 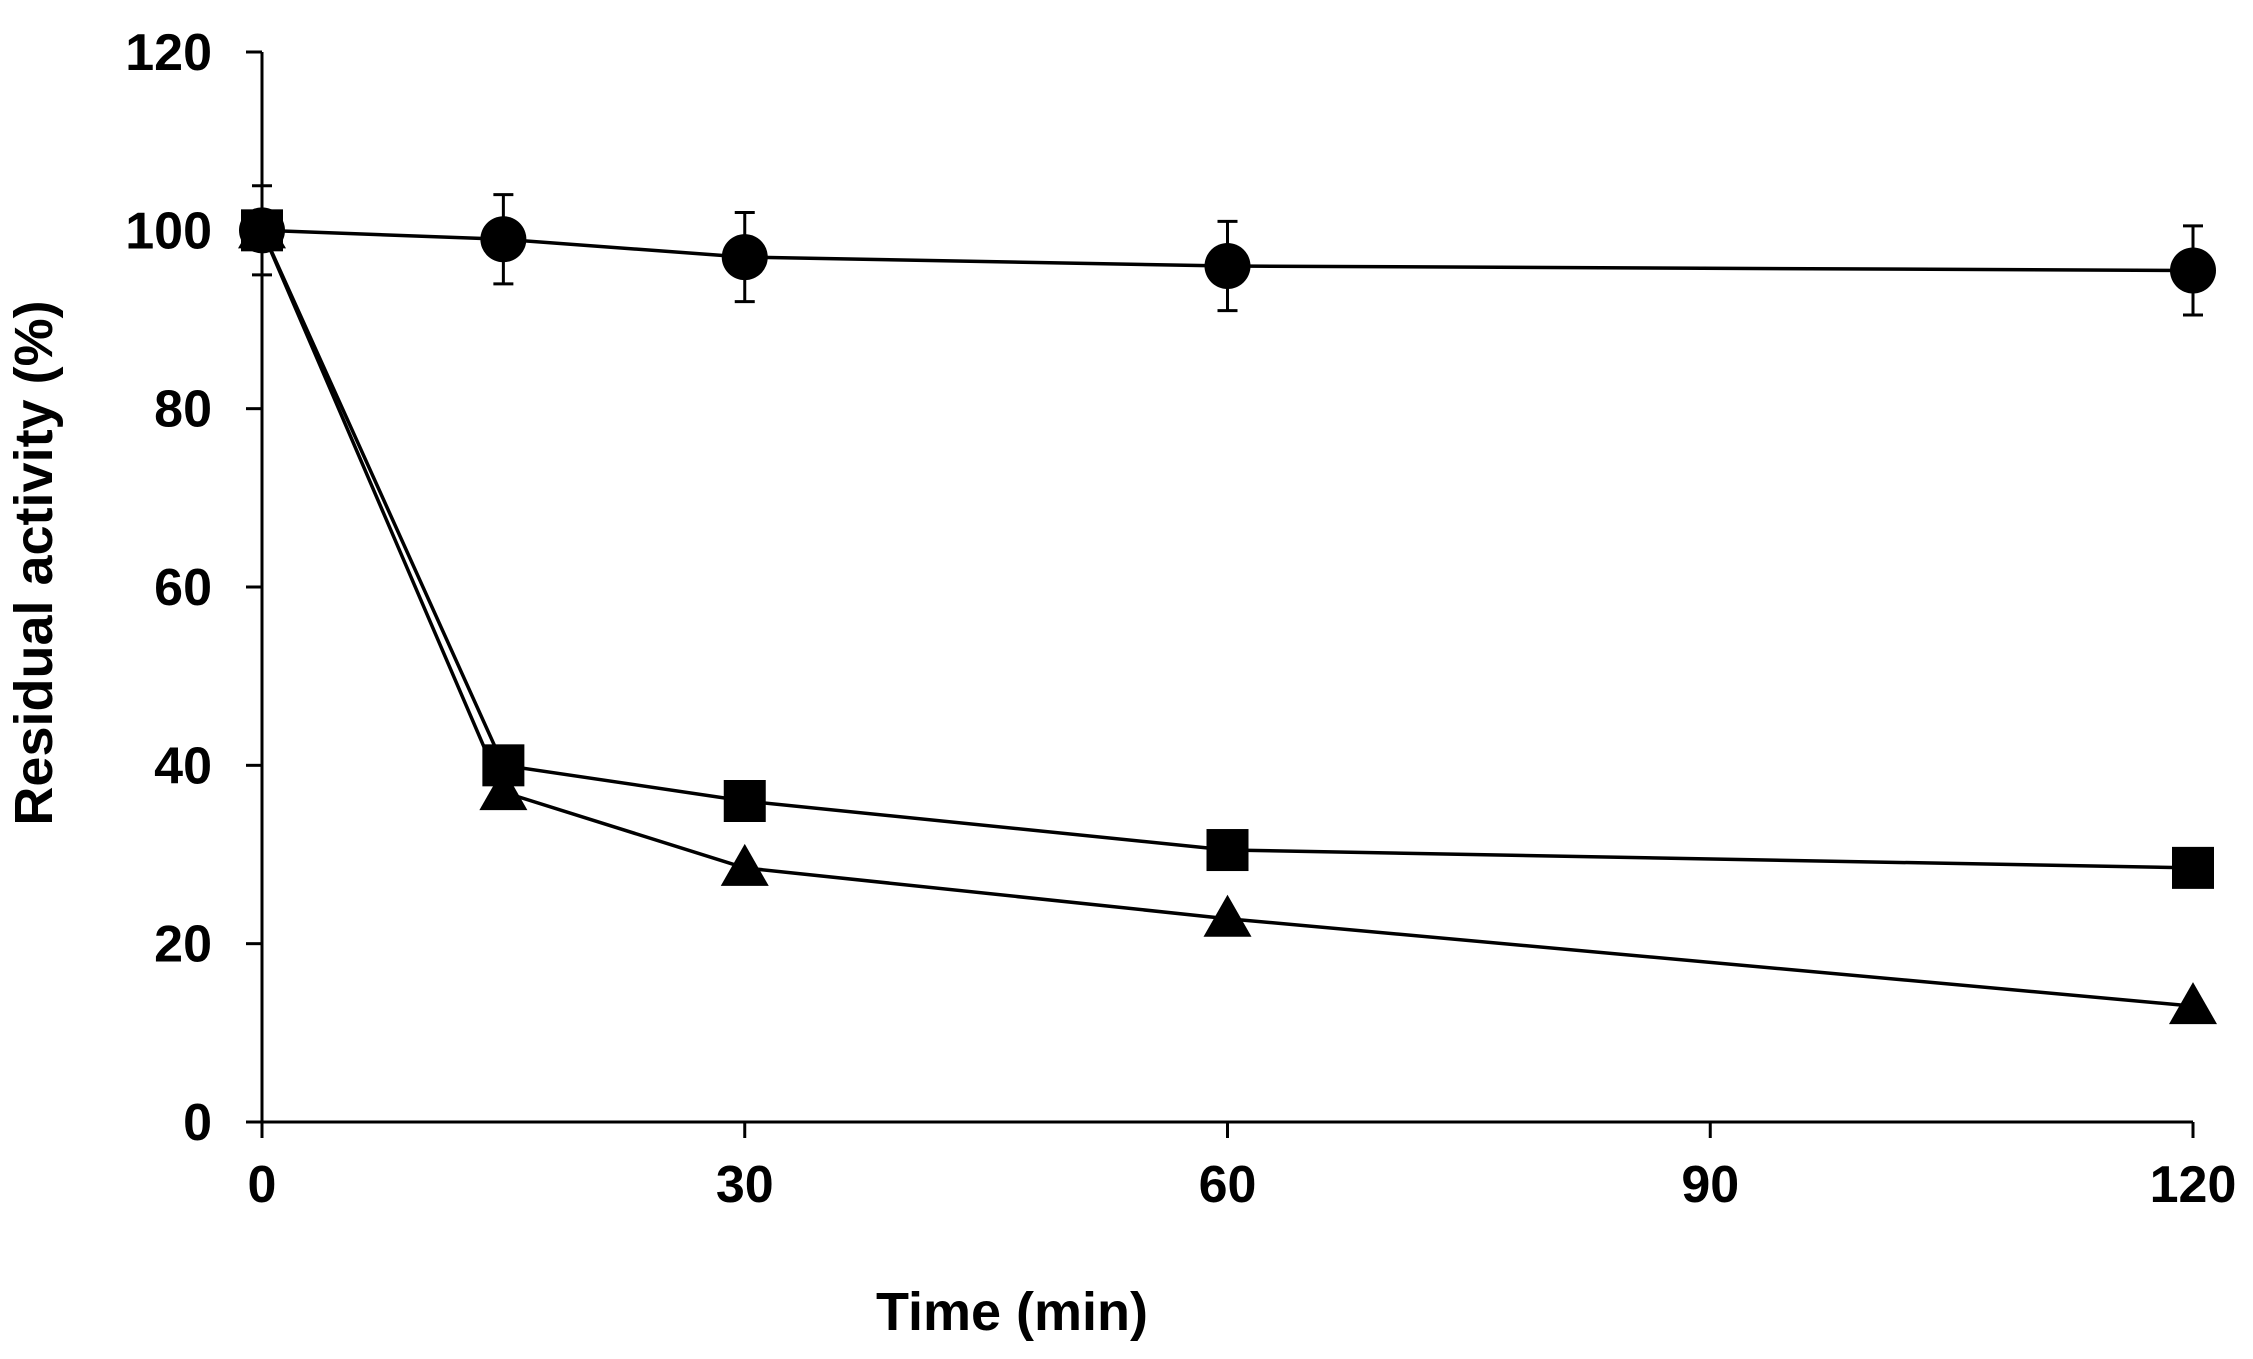 I want to click on x-tick-label: 30, so click(x=745, y=1185).